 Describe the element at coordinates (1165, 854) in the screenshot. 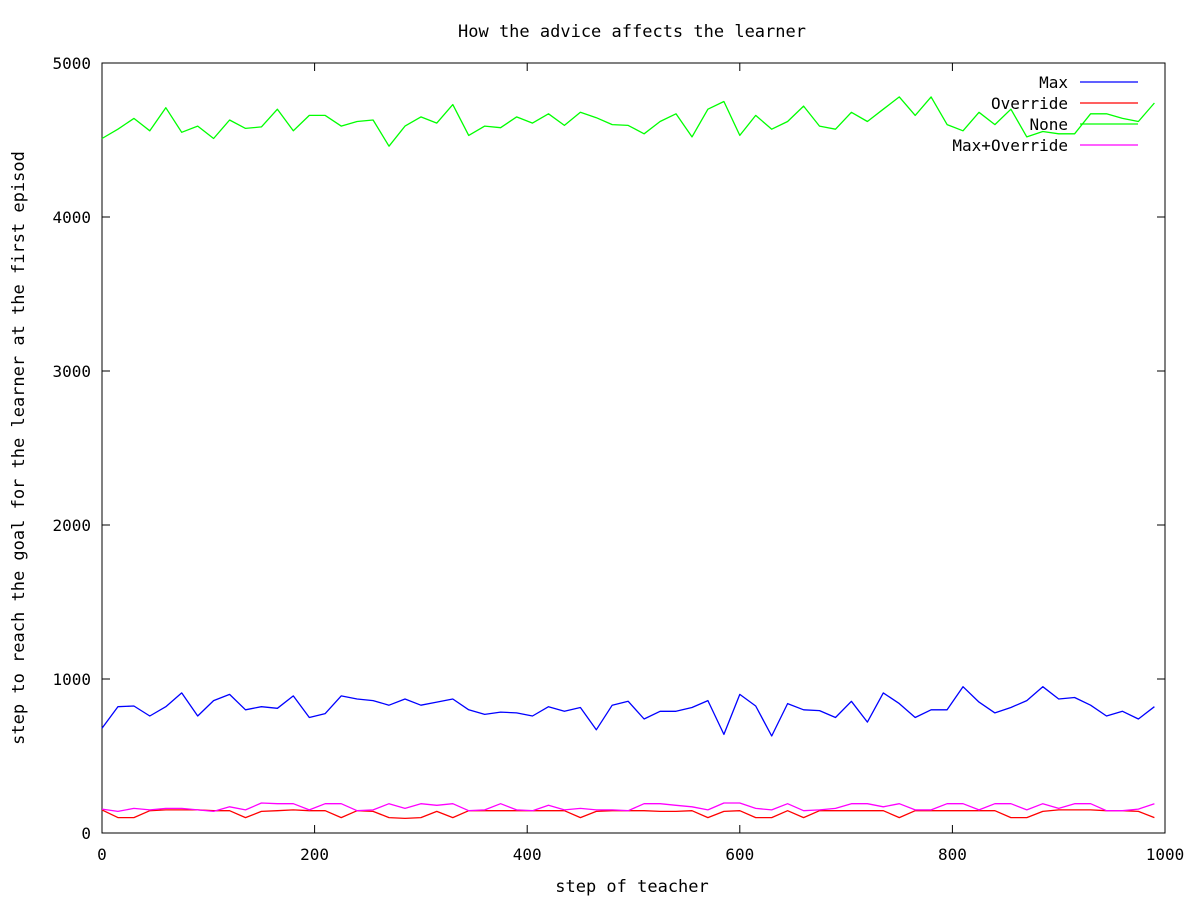

I see `x-tick-label: 1000` at that location.